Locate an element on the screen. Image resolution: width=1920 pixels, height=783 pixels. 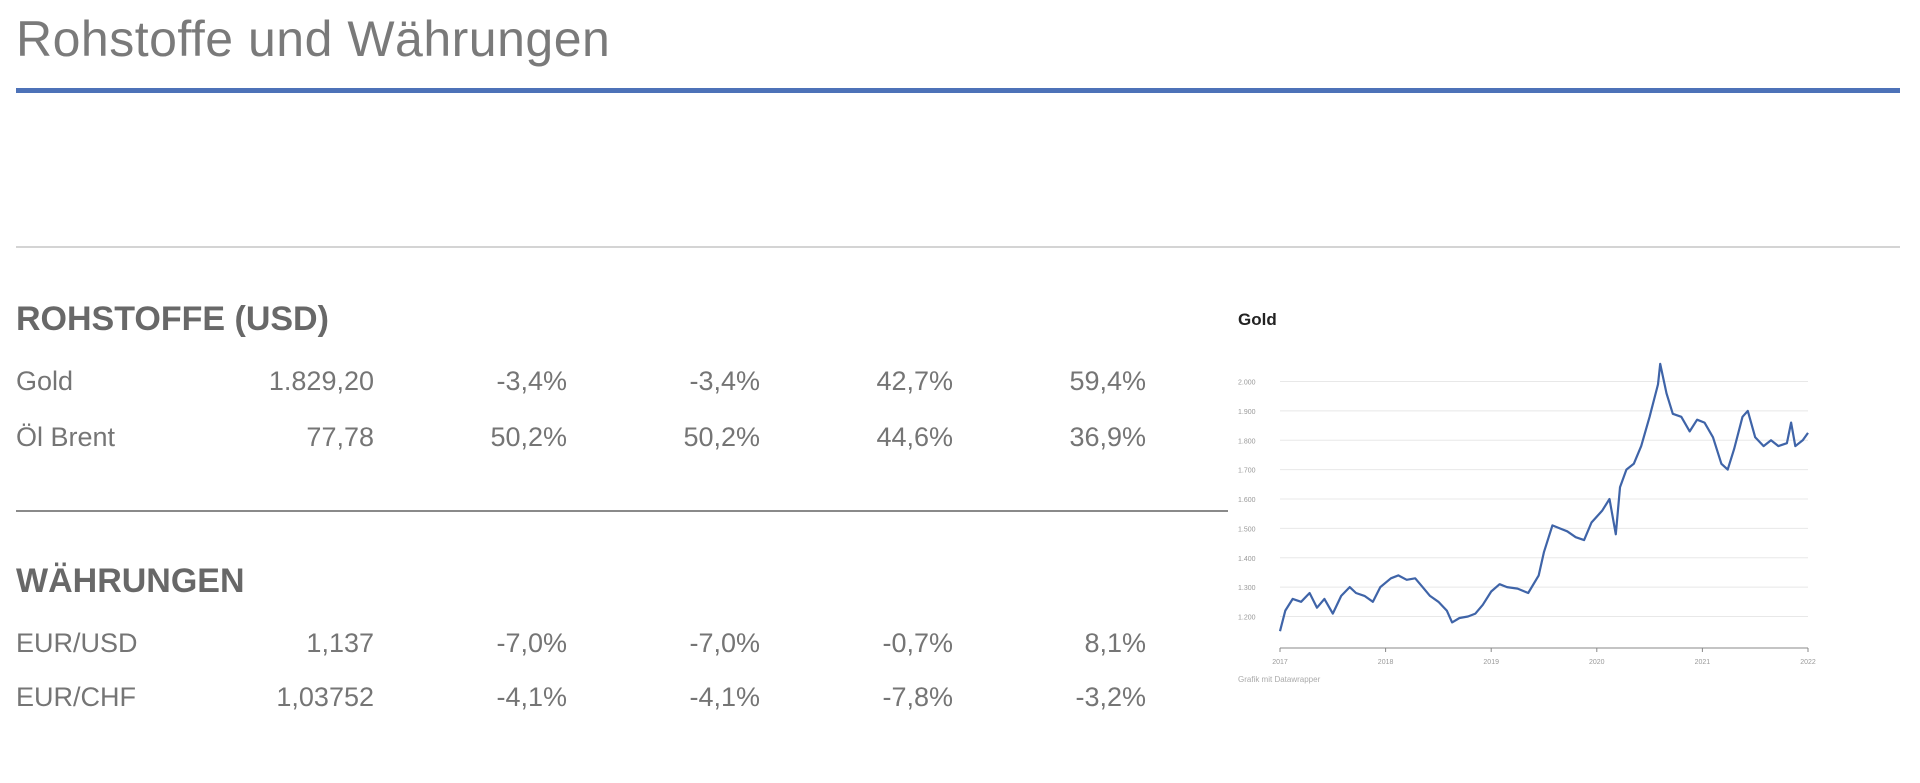
row-value: 8,1% is located at coordinates (1115, 643).